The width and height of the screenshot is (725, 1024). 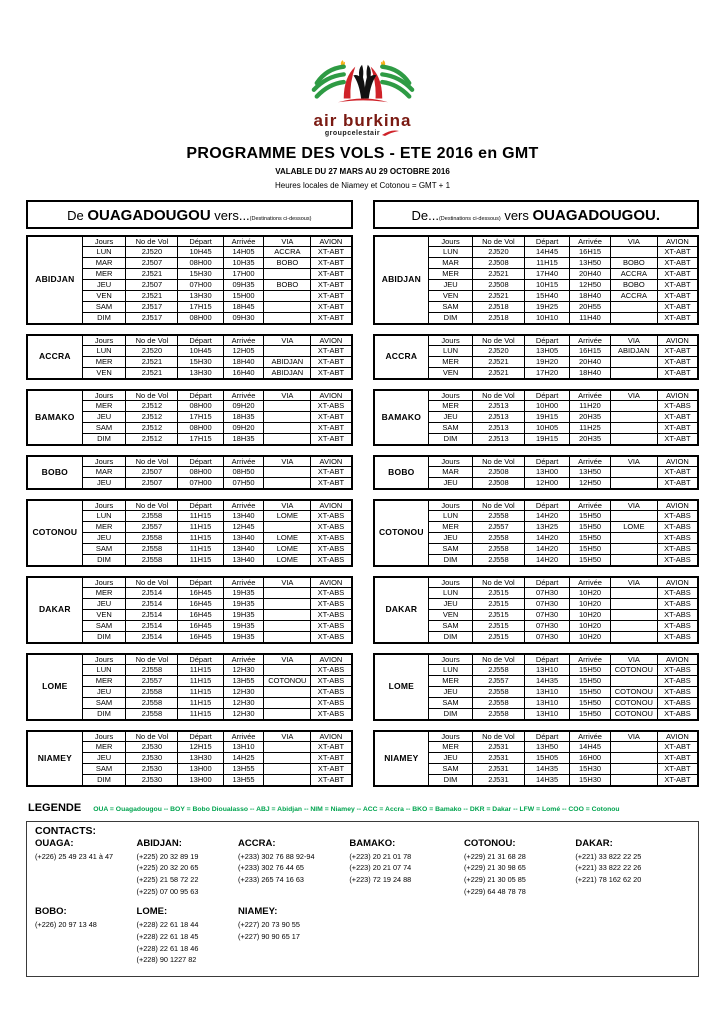 I want to click on flight-row: MAR 2J508 13H00 13H50 XT-ABT, so click(x=536, y=472).